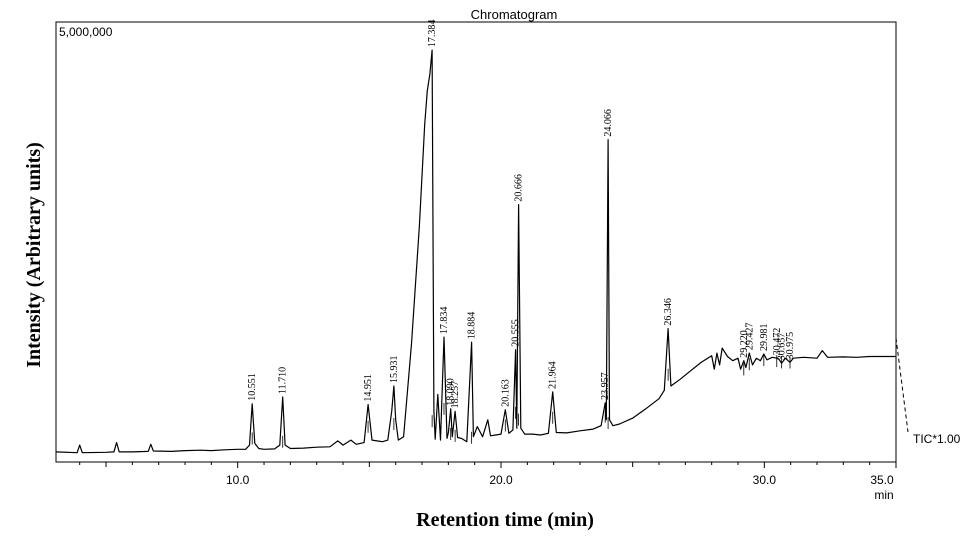 Image resolution: width=980 pixels, height=548 pixels. What do you see at coordinates (882, 480) in the screenshot?
I see `x-tick-label: 35.0` at bounding box center [882, 480].